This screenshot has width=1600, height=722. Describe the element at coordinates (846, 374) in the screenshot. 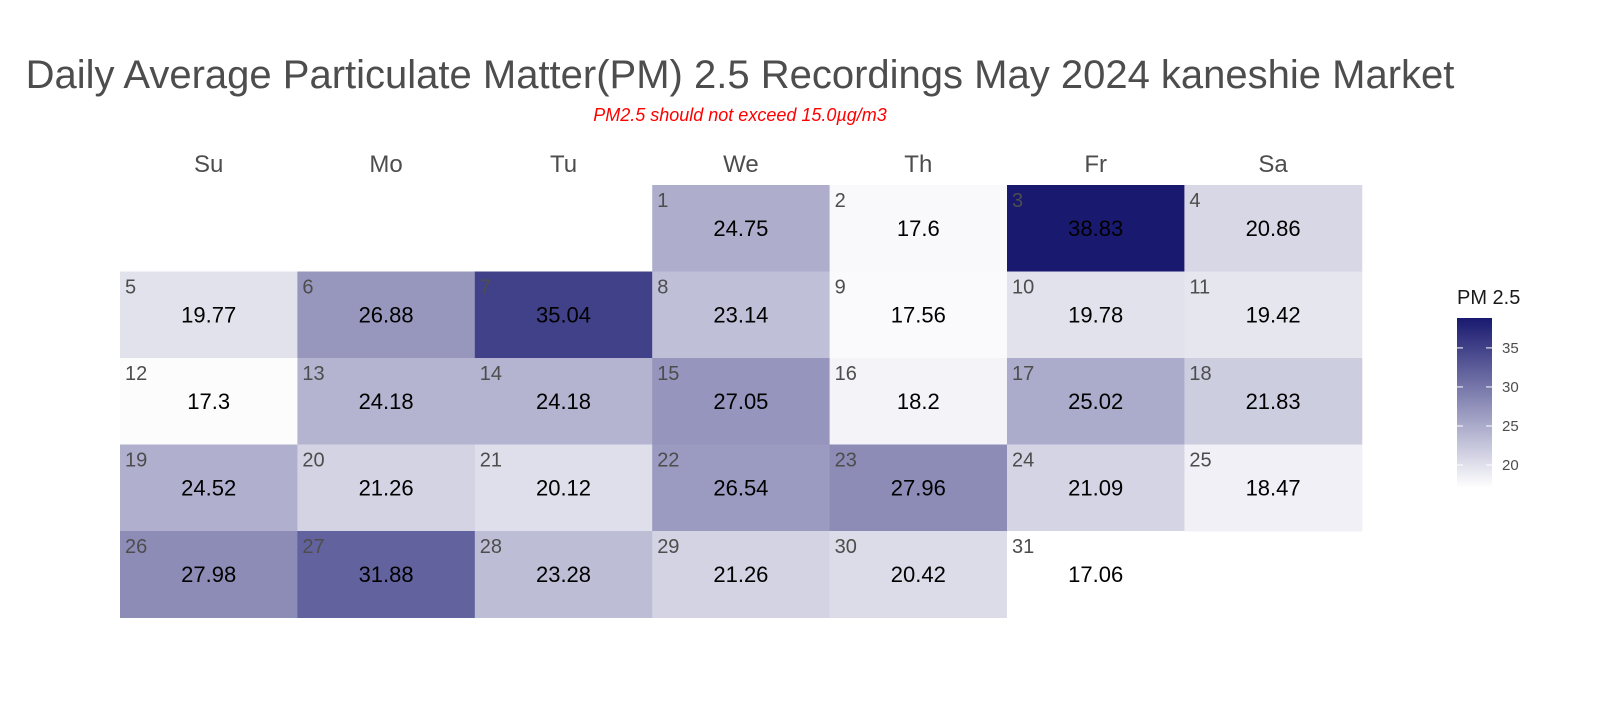

I see `day-number: 16` at that location.